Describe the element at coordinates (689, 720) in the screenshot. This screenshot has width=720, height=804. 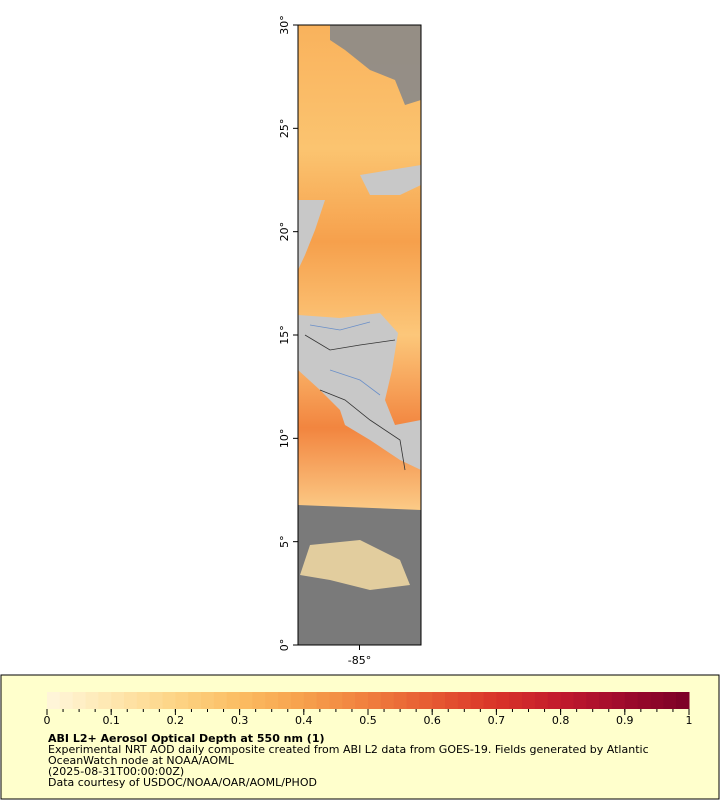
I see `colorbar-tick-label: 1` at that location.